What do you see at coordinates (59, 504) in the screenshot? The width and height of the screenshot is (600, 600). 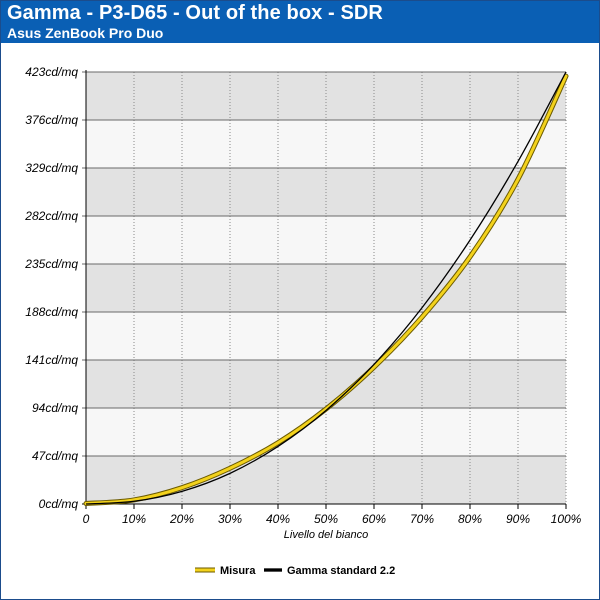 I see `y-tick-label: 0cd/mq` at bounding box center [59, 504].